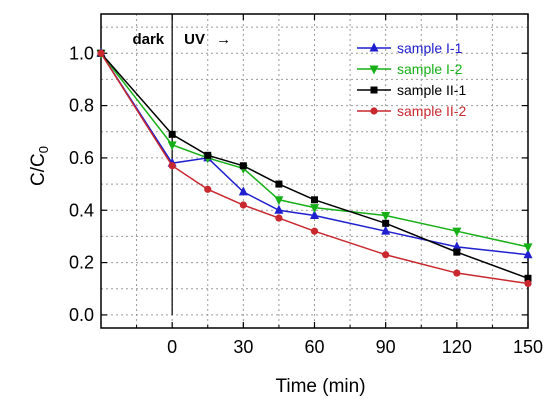  I want to click on annotation-layer: dark UV →, so click(181, 164).